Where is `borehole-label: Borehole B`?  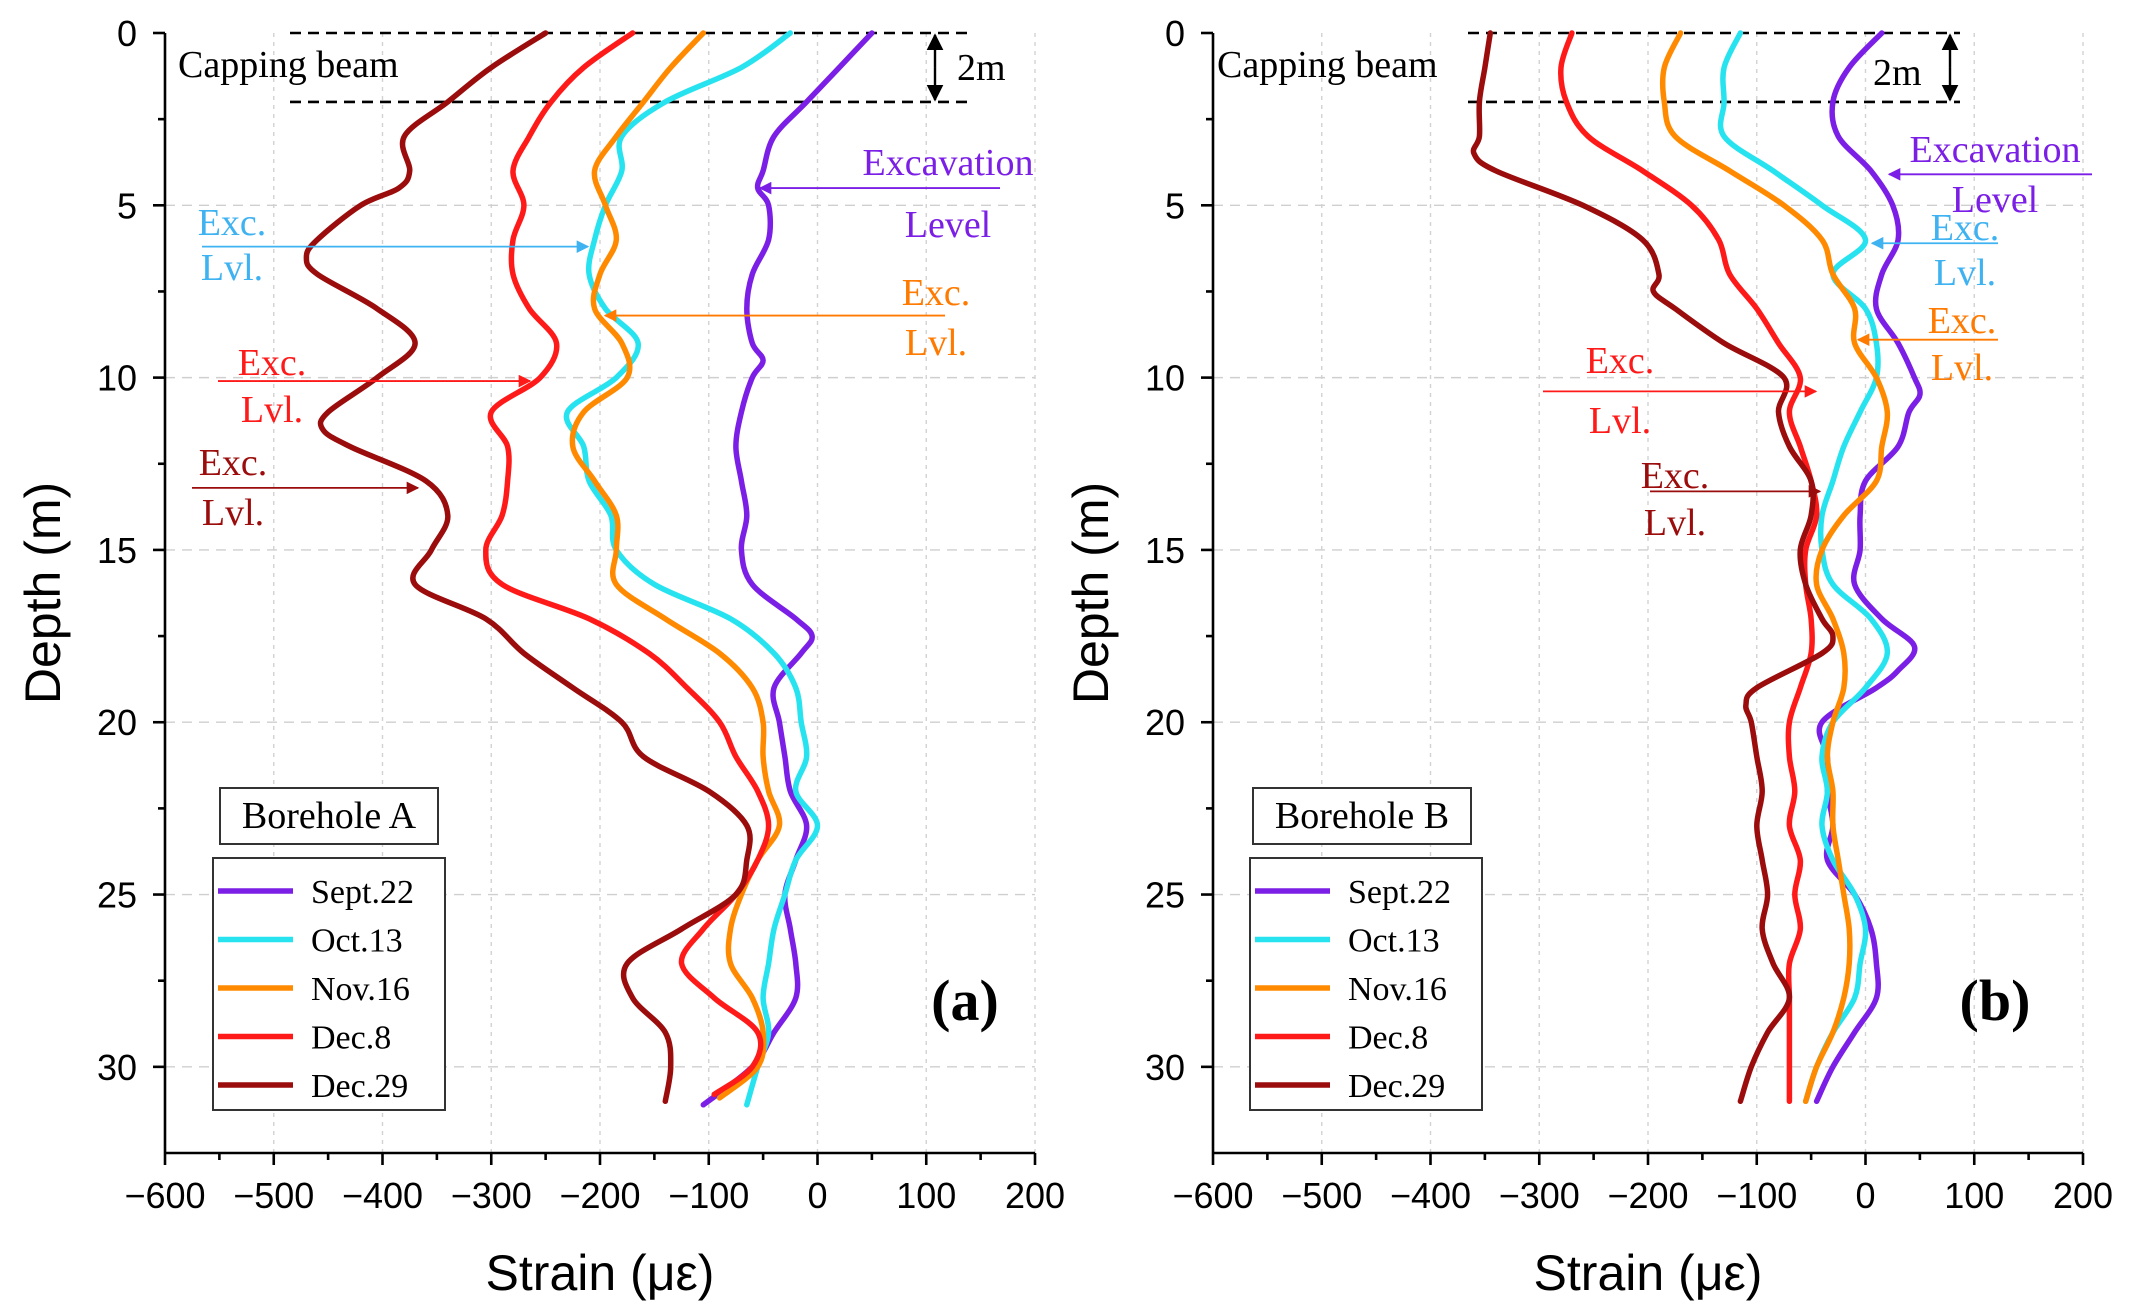
borehole-label: Borehole B is located at coordinates (1362, 816).